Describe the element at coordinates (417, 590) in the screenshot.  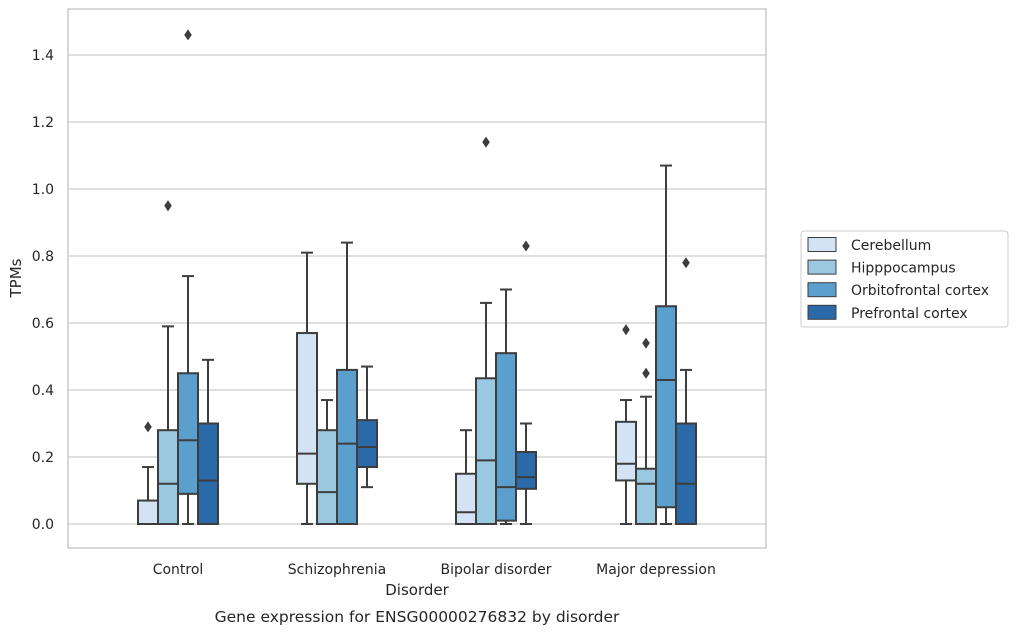
I see `x-axis-title: Disorder` at that location.